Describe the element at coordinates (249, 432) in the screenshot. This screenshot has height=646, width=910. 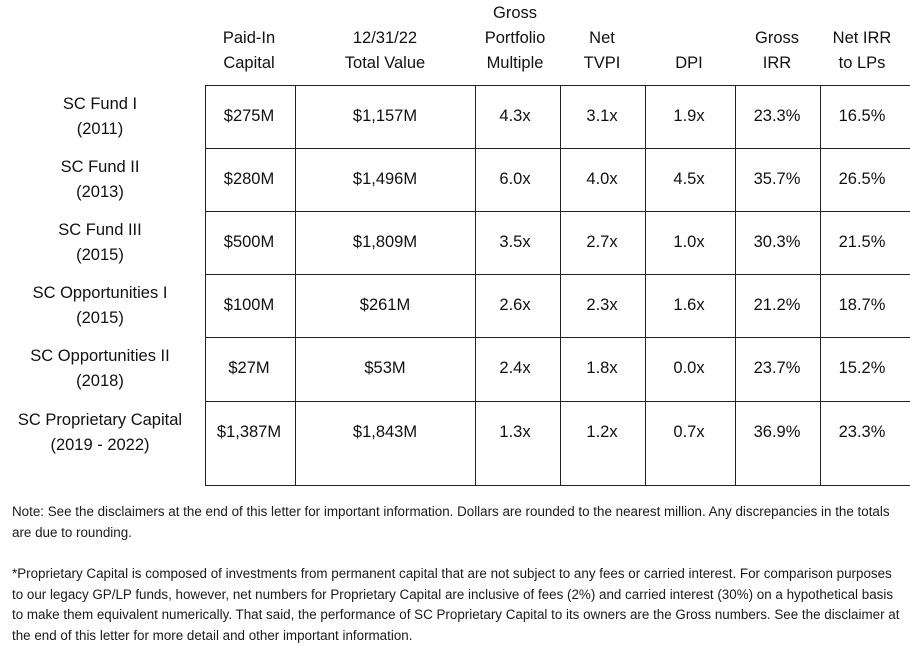
I see `table-cell: $1,387M` at that location.